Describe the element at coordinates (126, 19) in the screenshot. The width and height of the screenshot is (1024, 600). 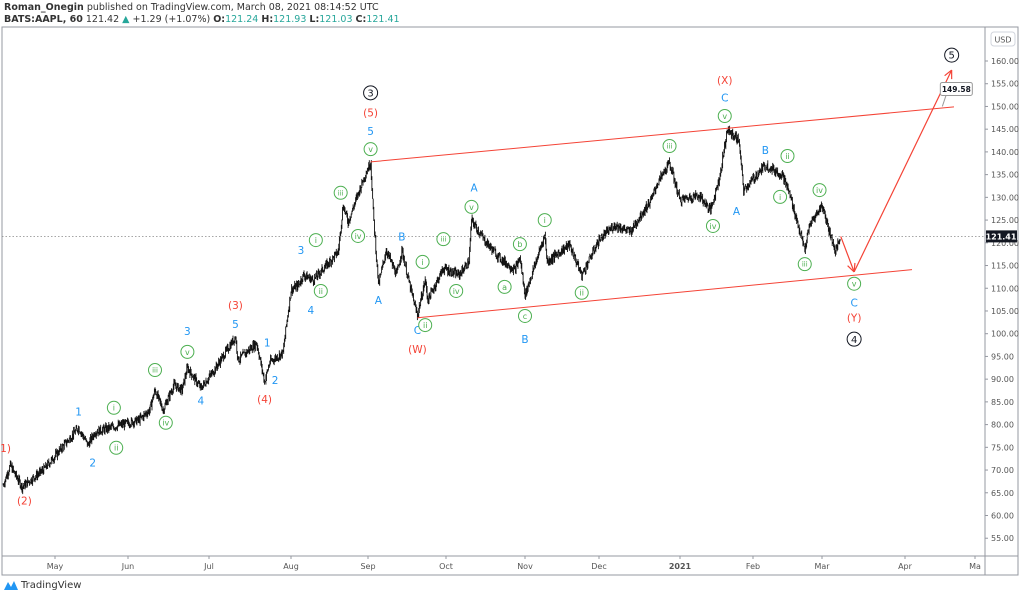
I see `up-triangle-icon: ▲` at that location.